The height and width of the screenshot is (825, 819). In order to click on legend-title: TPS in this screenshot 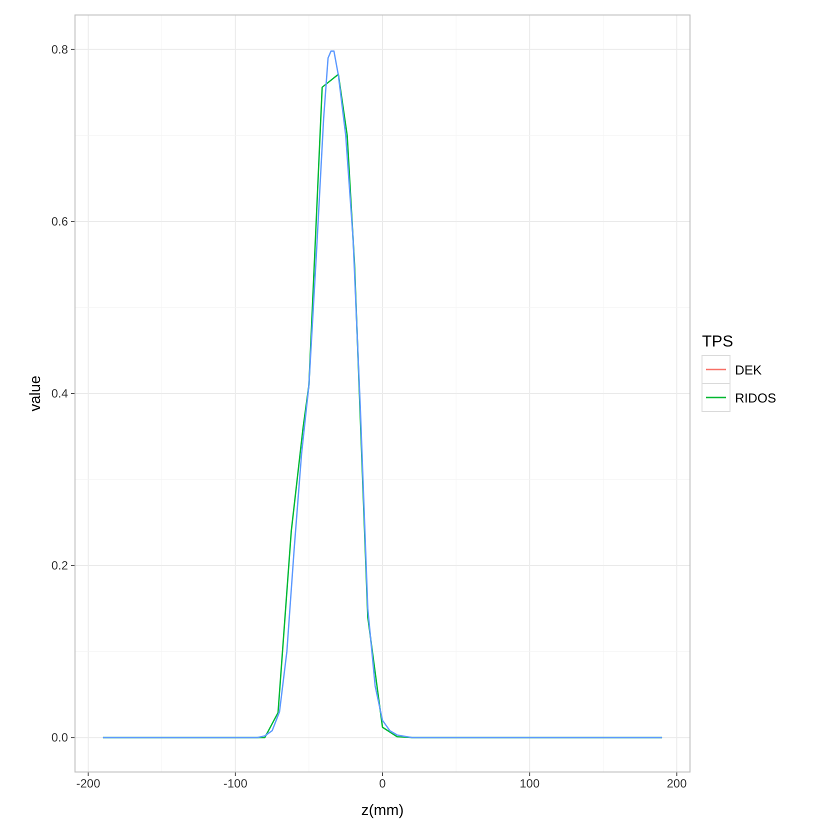, I will do `click(718, 342)`.